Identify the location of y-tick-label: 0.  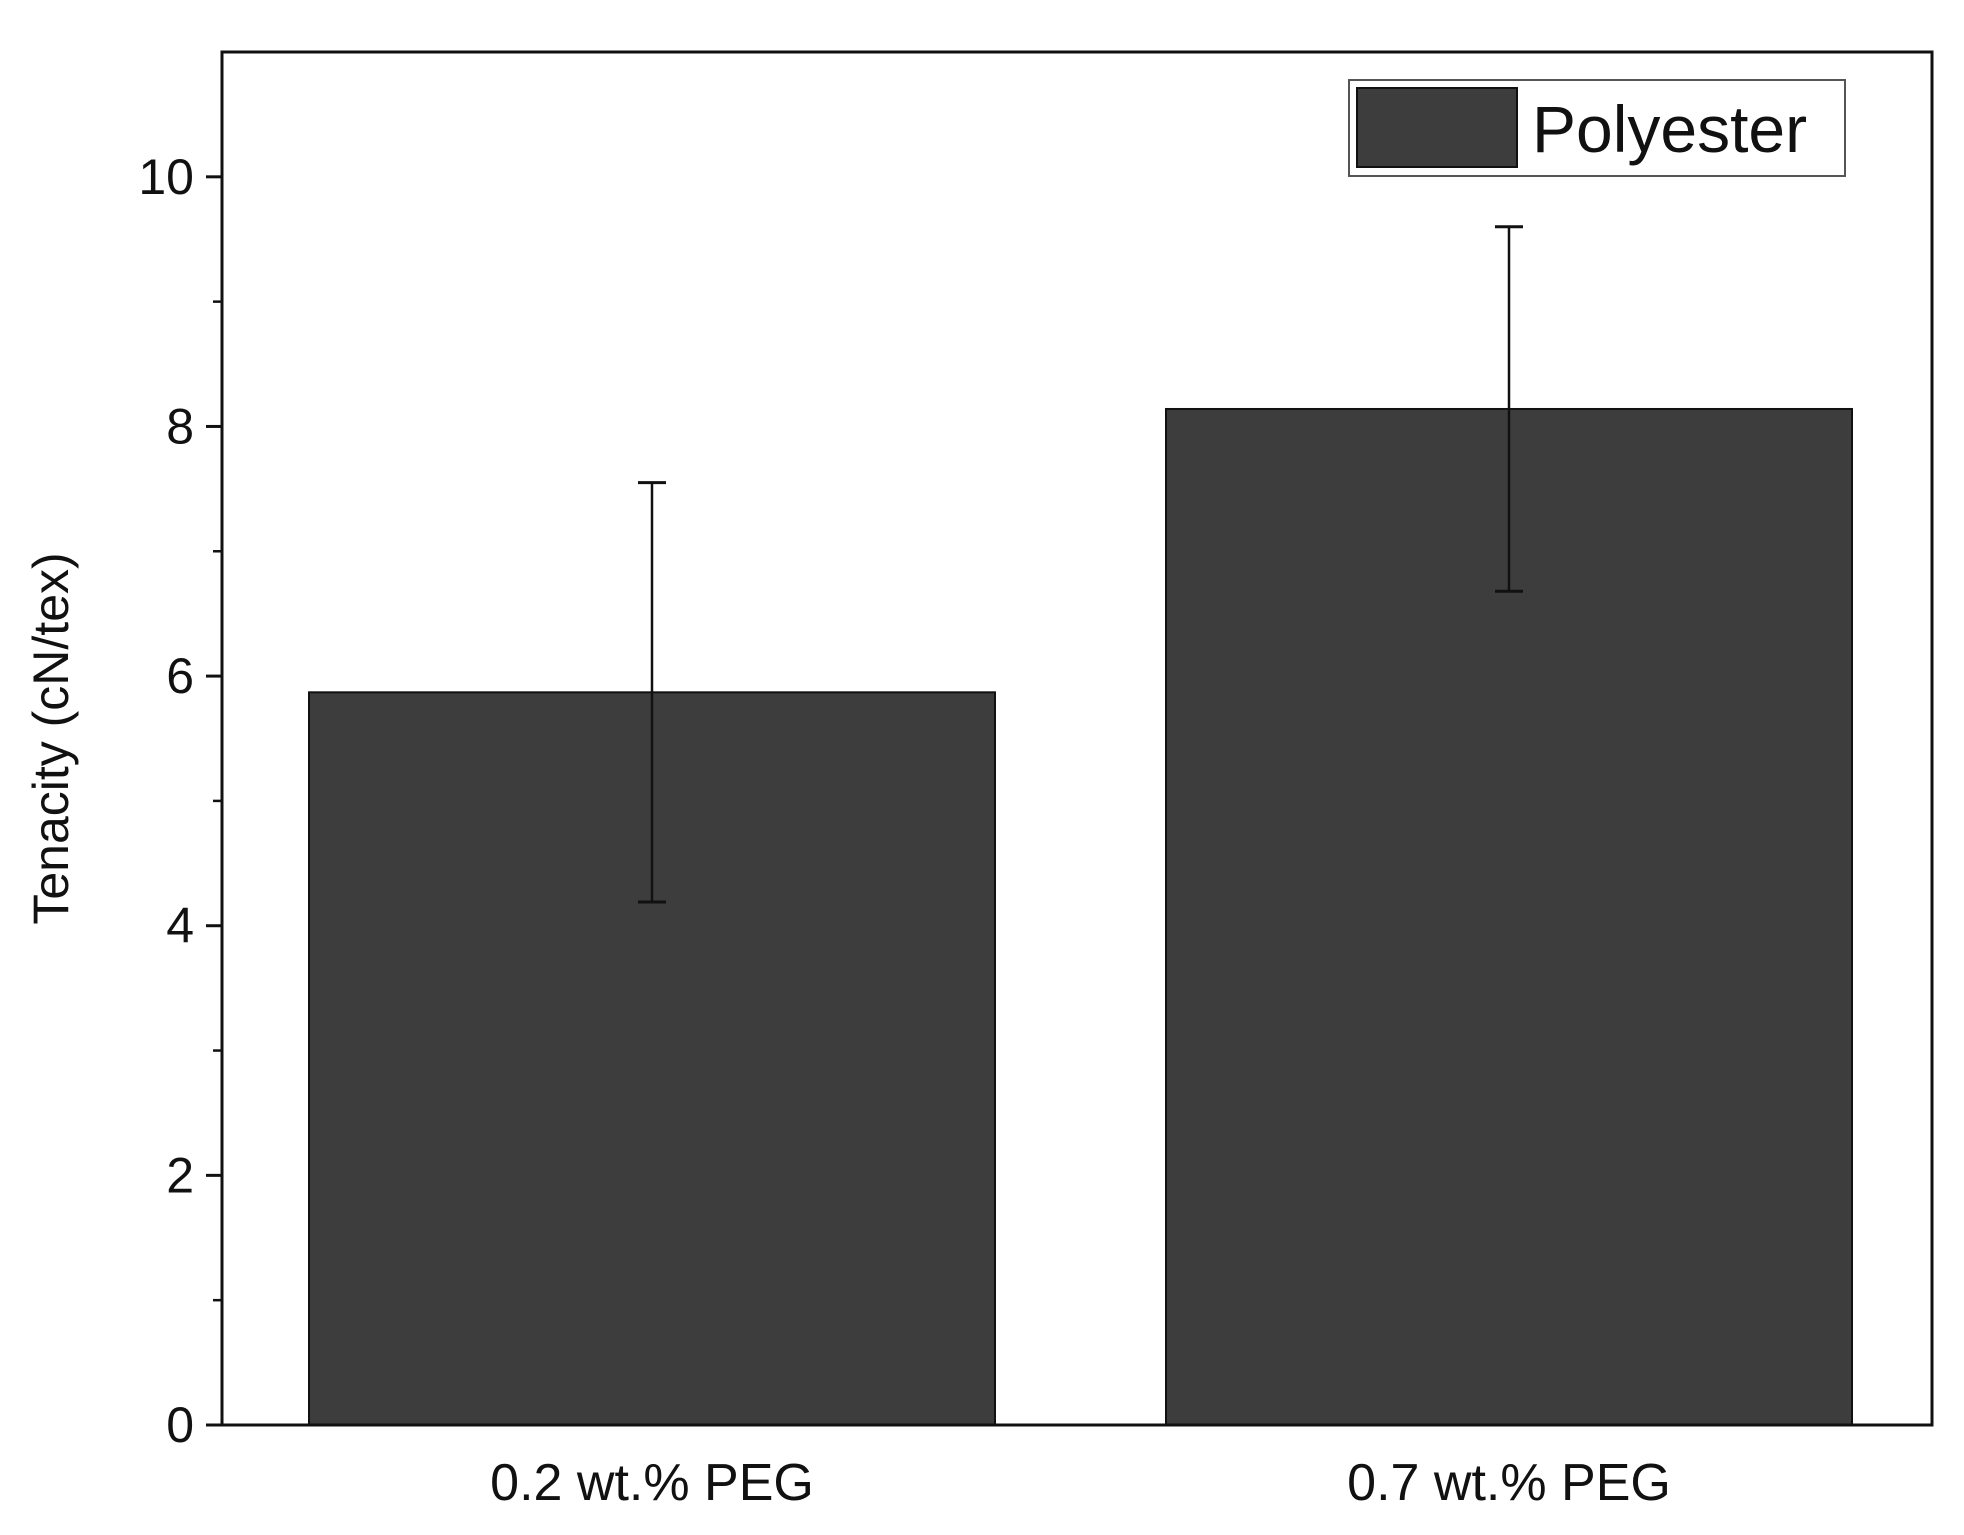
(180, 1425).